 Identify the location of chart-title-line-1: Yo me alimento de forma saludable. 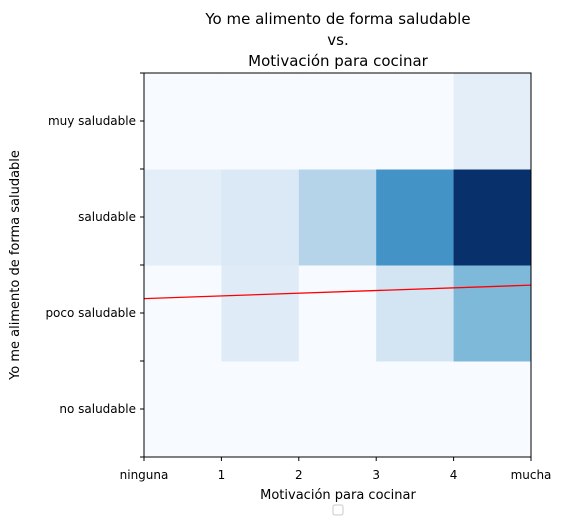
(337, 19).